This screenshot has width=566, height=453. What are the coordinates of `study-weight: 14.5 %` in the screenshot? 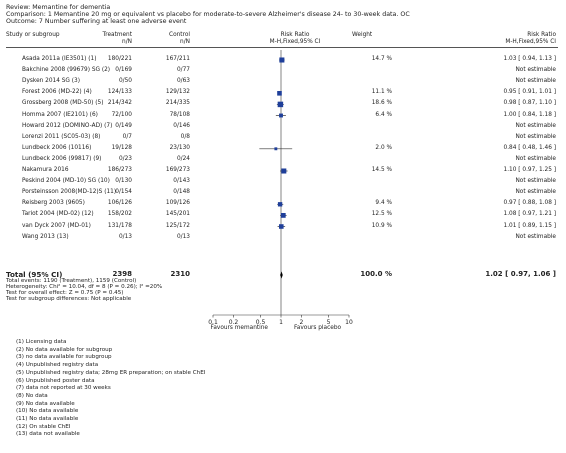 It's located at (381, 170).